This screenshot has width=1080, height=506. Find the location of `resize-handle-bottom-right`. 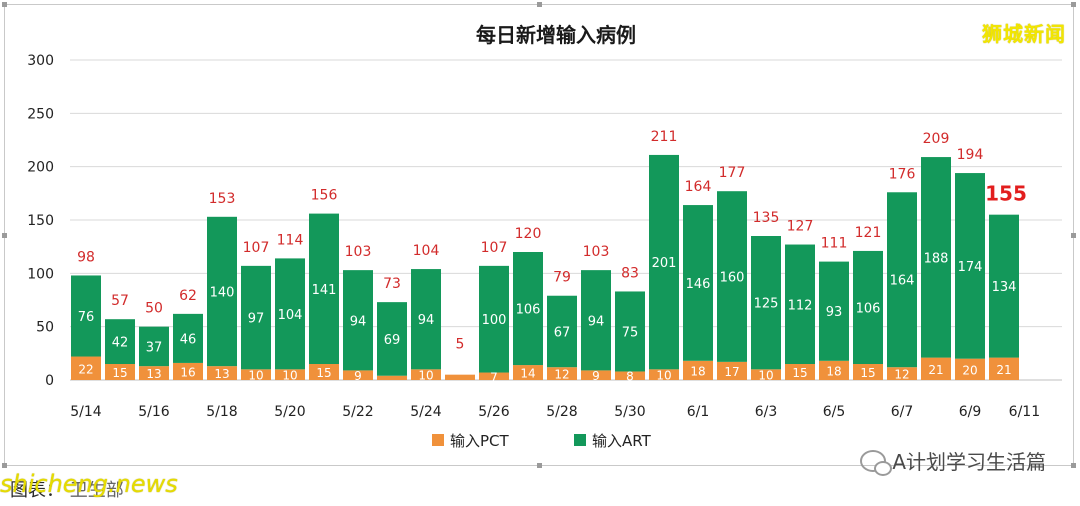

resize-handle-bottom-right is located at coordinates (1073, 465).